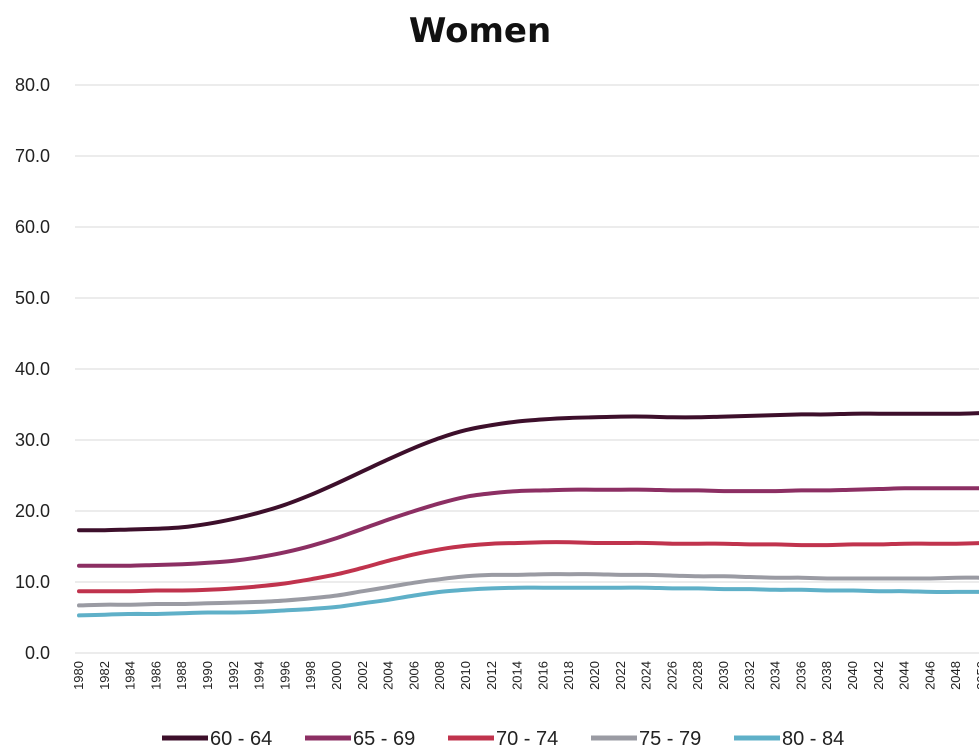  What do you see at coordinates (813, 738) in the screenshot?
I see `legend-label: 80 - 84` at bounding box center [813, 738].